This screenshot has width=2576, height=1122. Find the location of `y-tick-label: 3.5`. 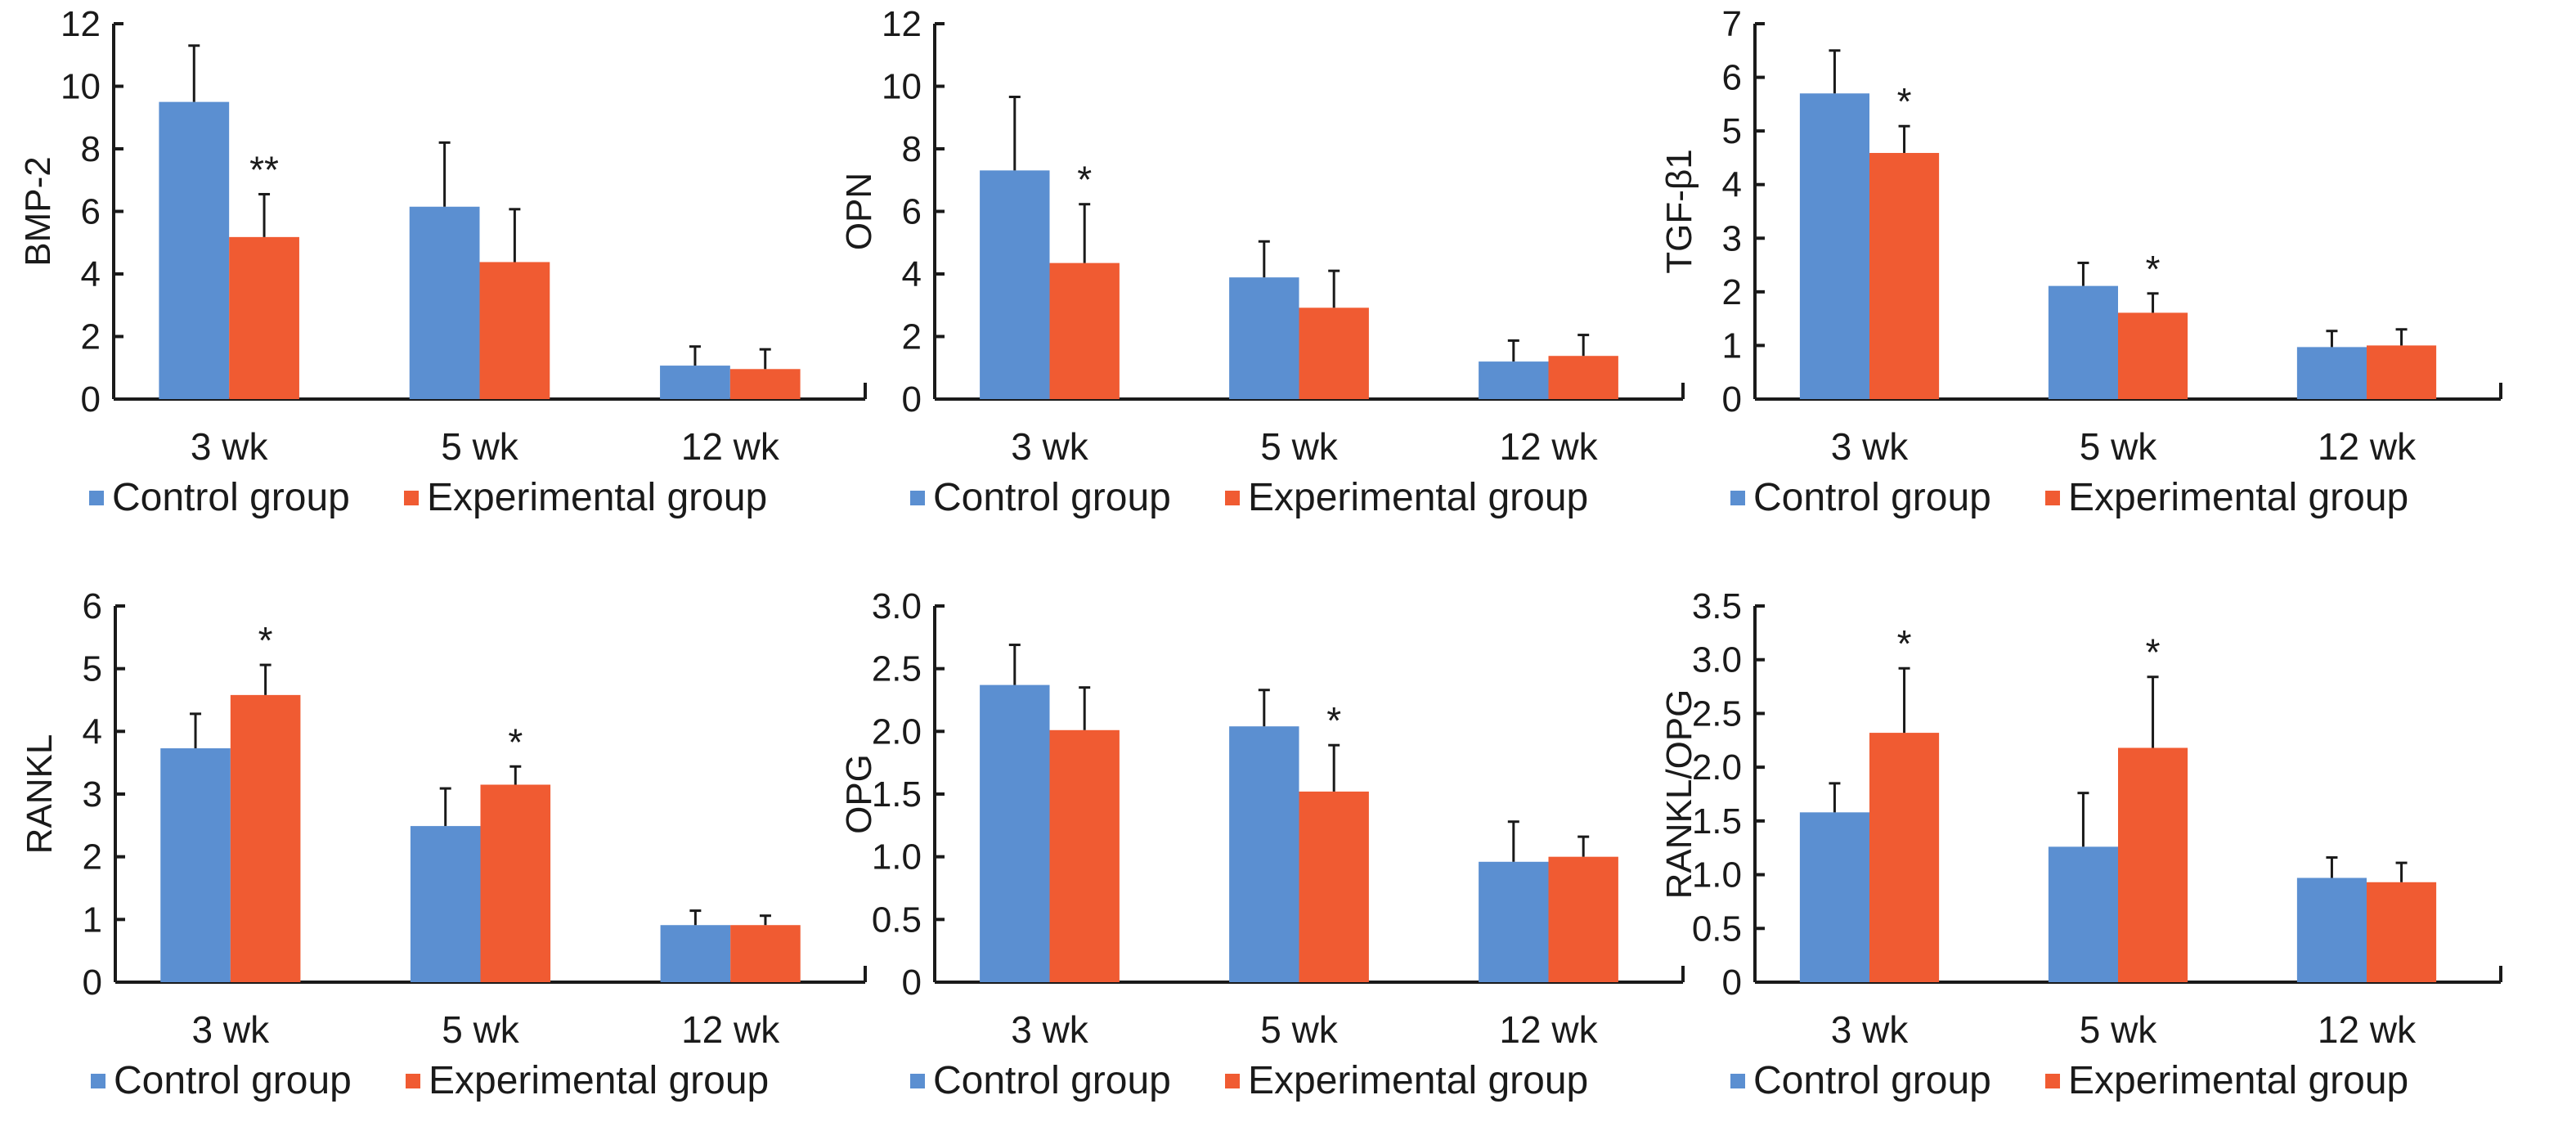

y-tick-label: 3.5 is located at coordinates (1717, 606).